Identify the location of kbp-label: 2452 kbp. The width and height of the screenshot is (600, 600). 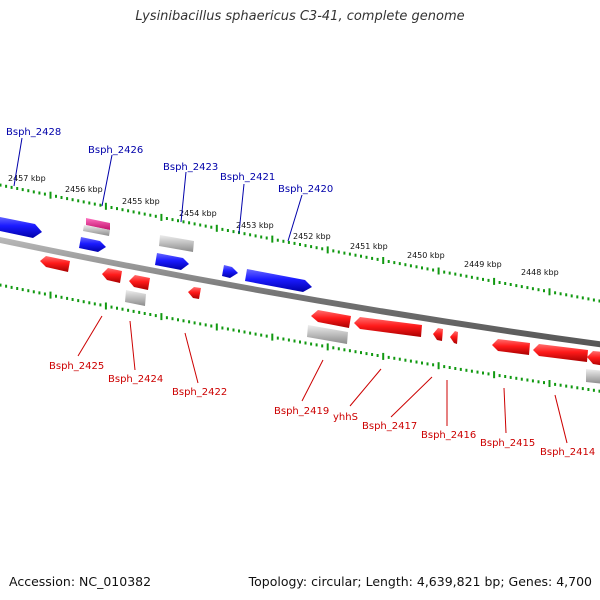
(312, 236).